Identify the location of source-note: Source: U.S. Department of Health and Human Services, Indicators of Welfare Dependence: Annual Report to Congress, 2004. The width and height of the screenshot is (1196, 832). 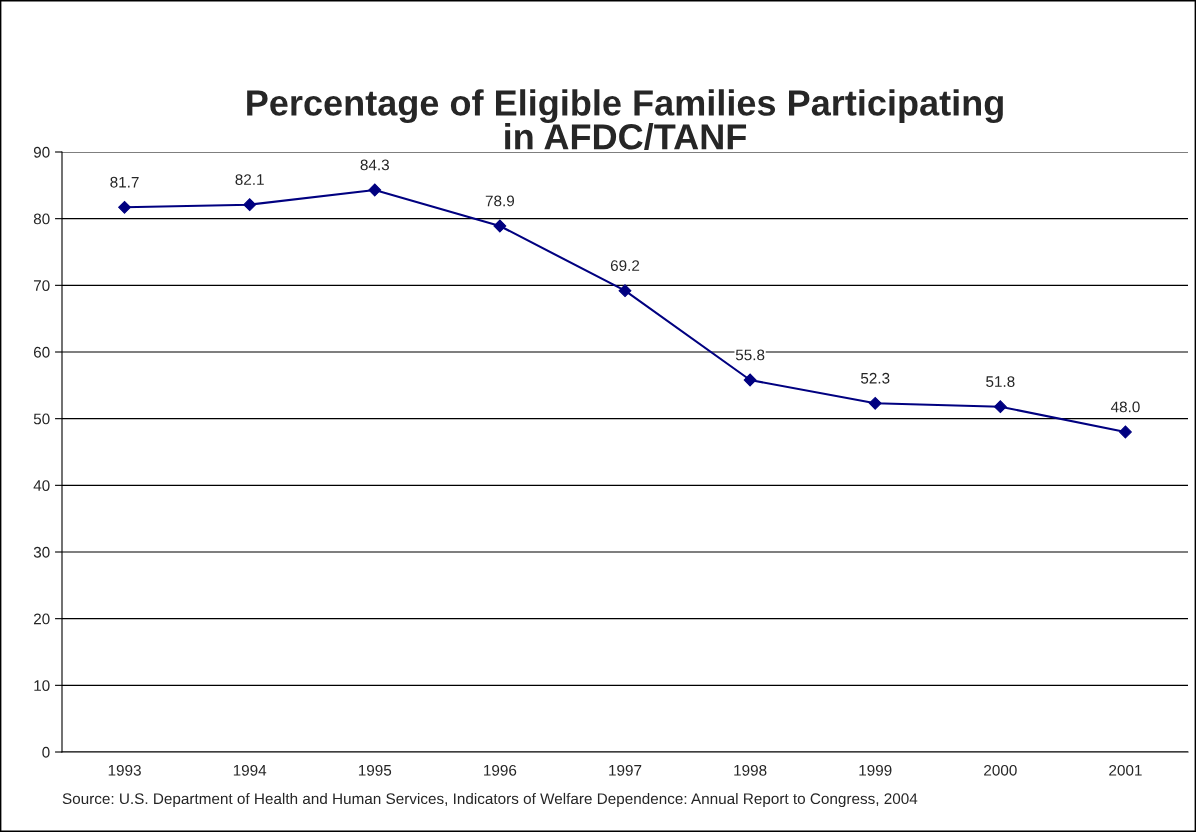
(490, 800).